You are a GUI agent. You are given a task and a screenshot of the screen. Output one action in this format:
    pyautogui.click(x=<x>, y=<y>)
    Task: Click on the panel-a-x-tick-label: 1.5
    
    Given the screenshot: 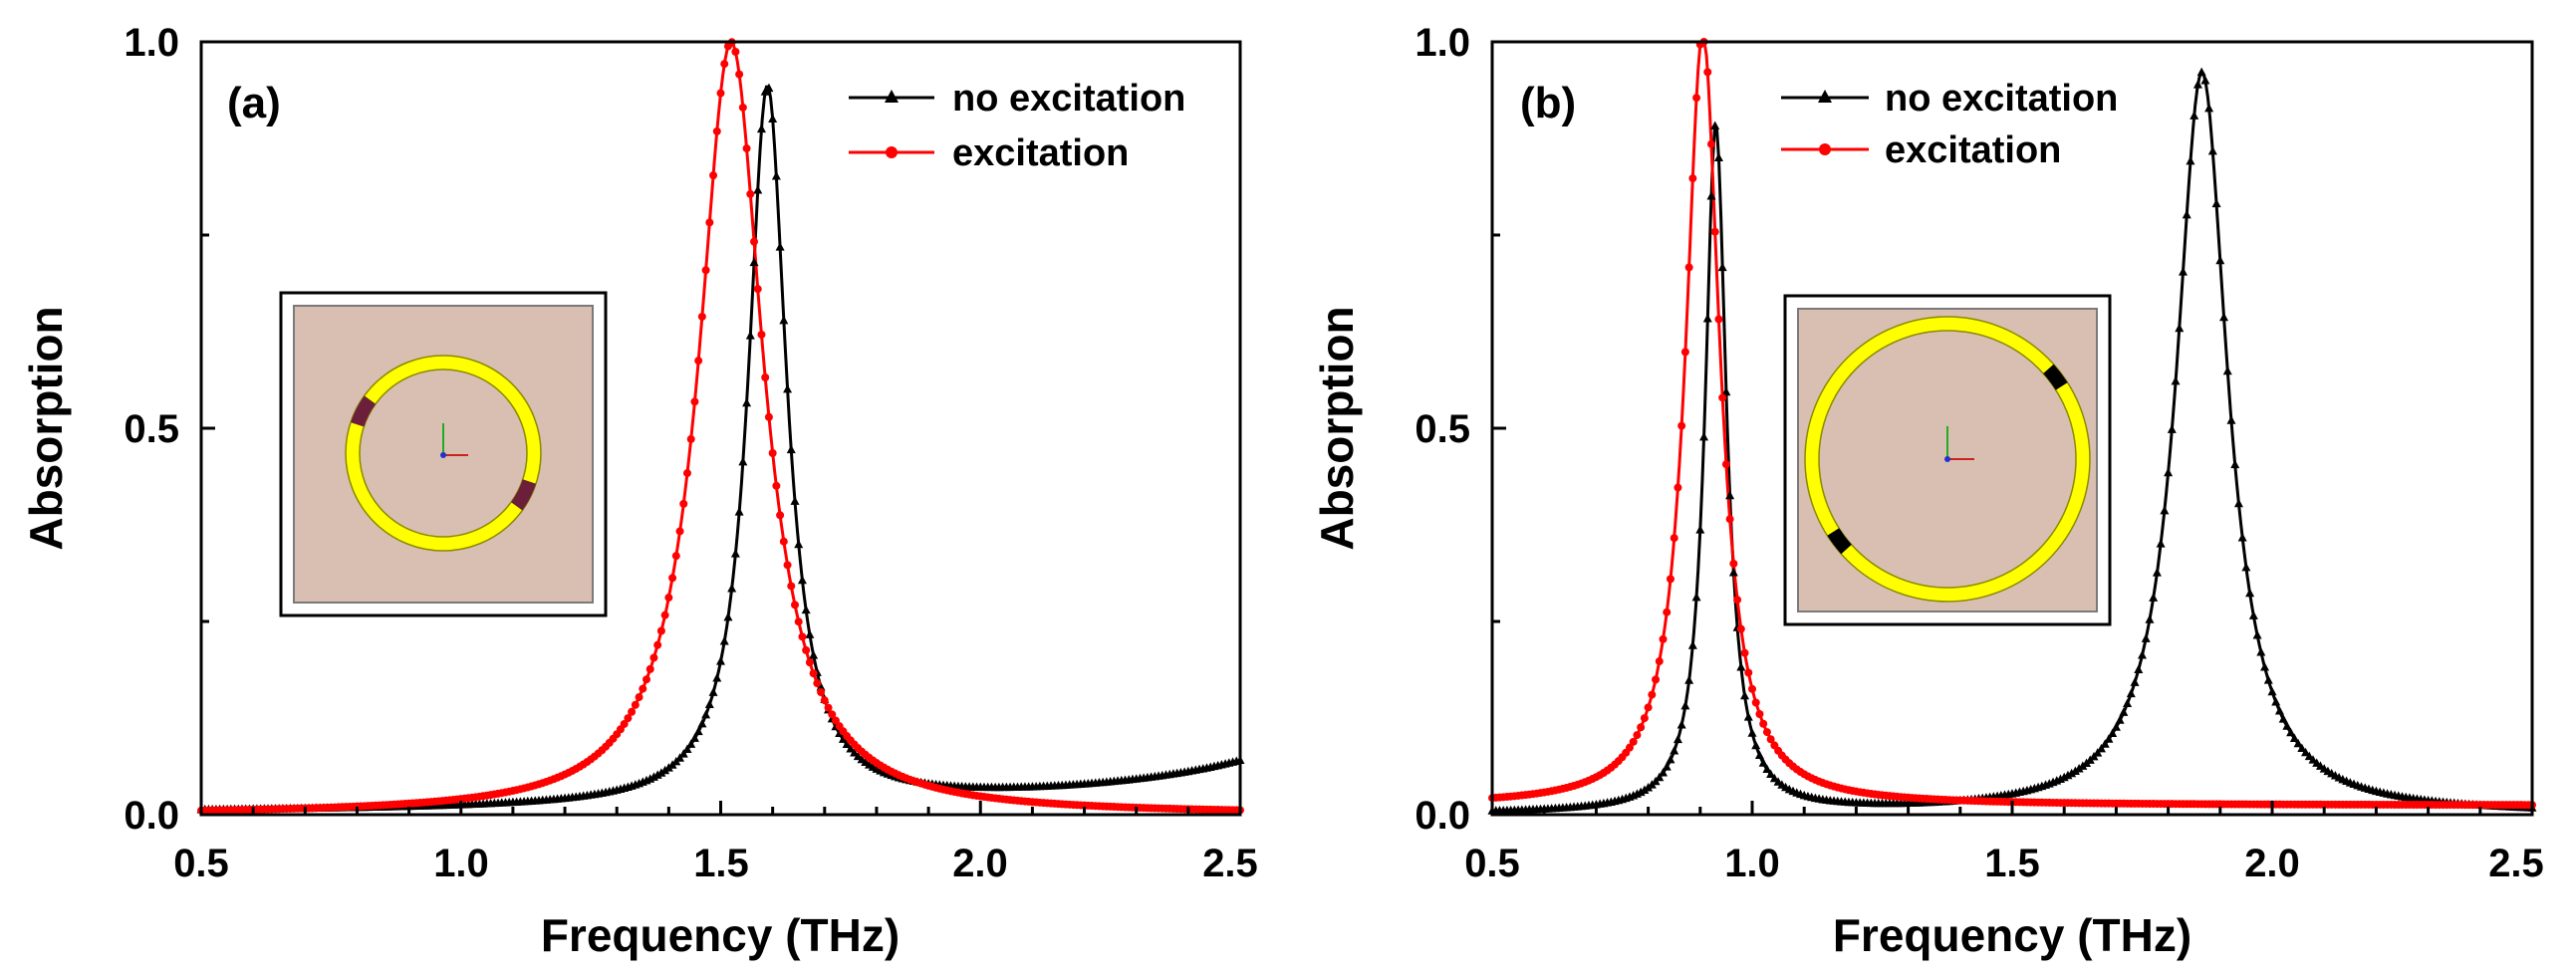 What is the action you would take?
    pyautogui.click(x=721, y=863)
    